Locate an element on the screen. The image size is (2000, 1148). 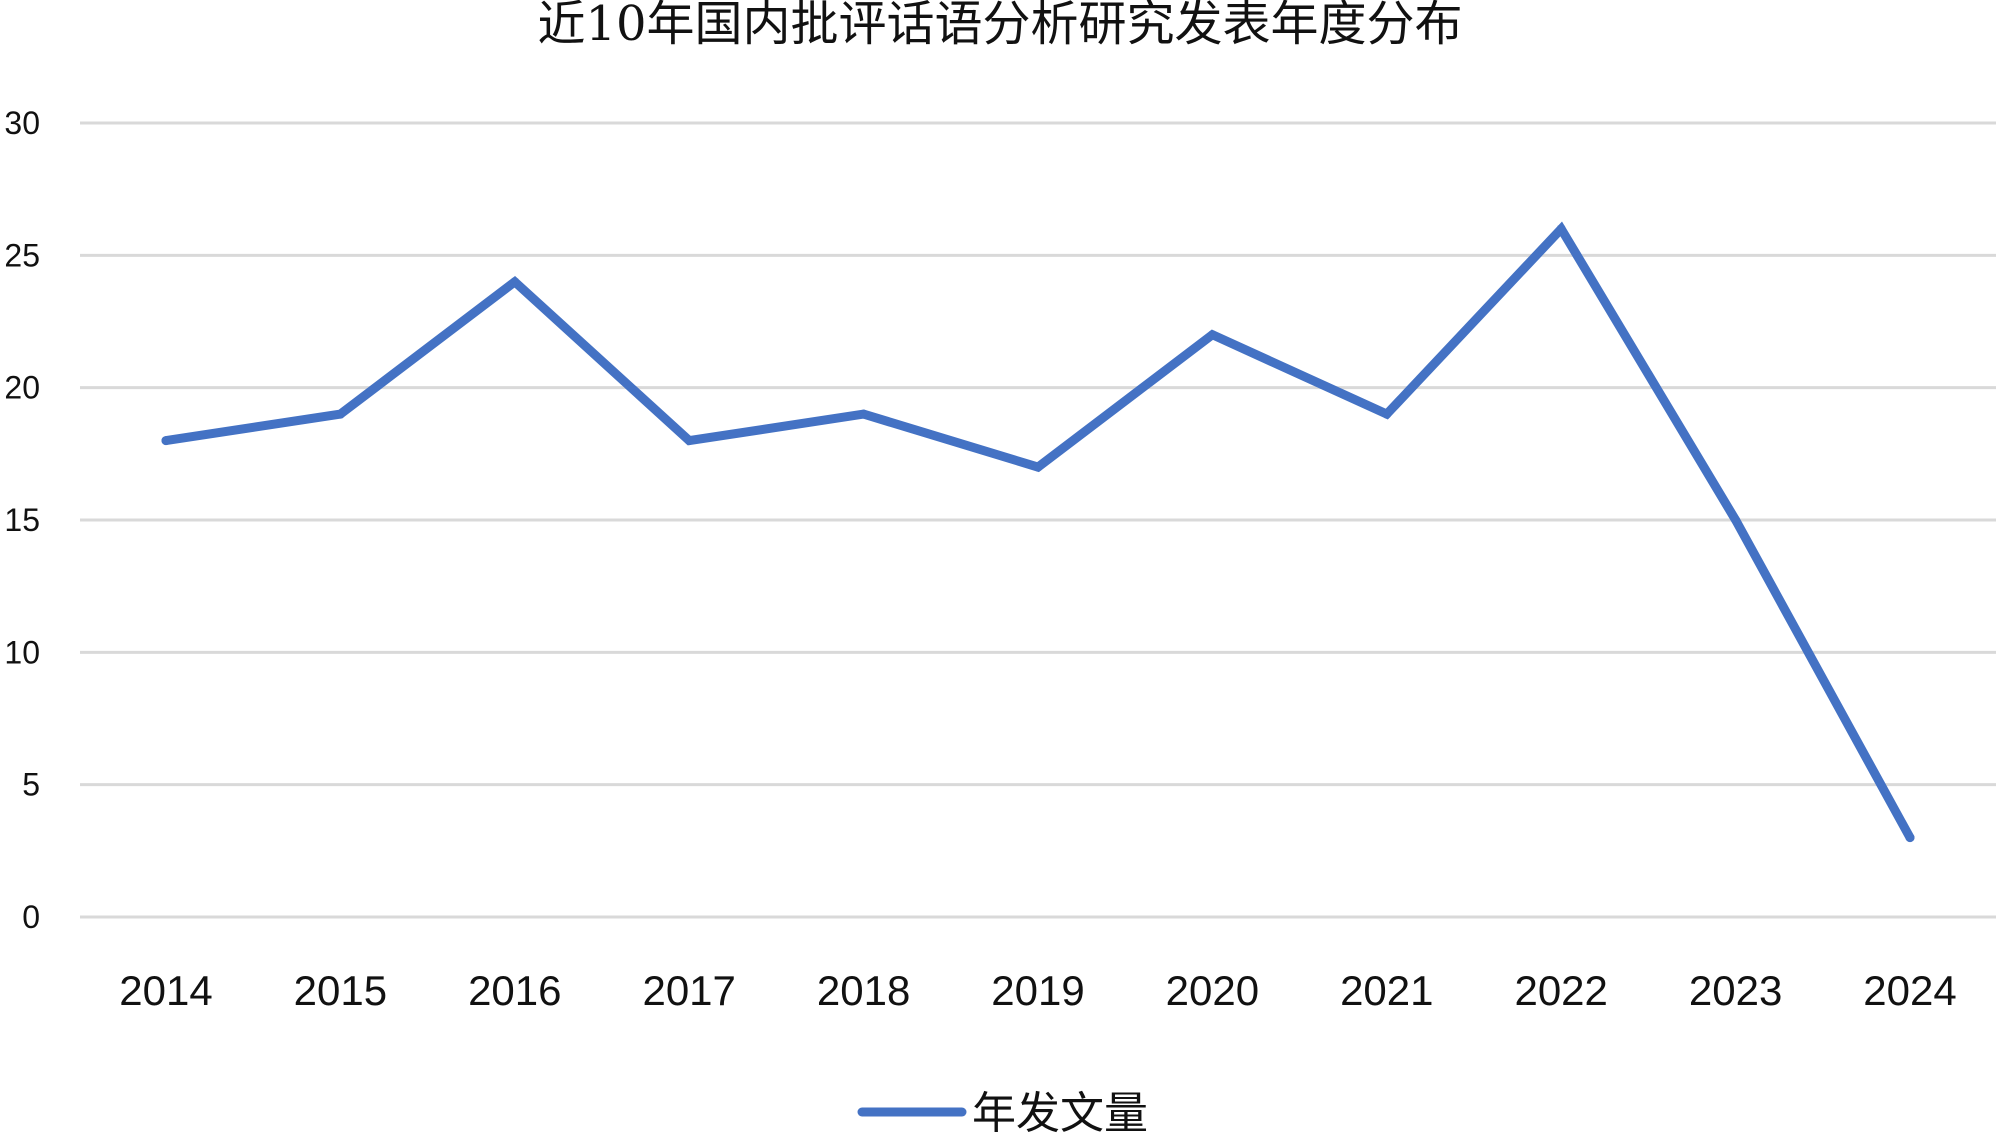
y-tick-label: 20 is located at coordinates (22, 388).